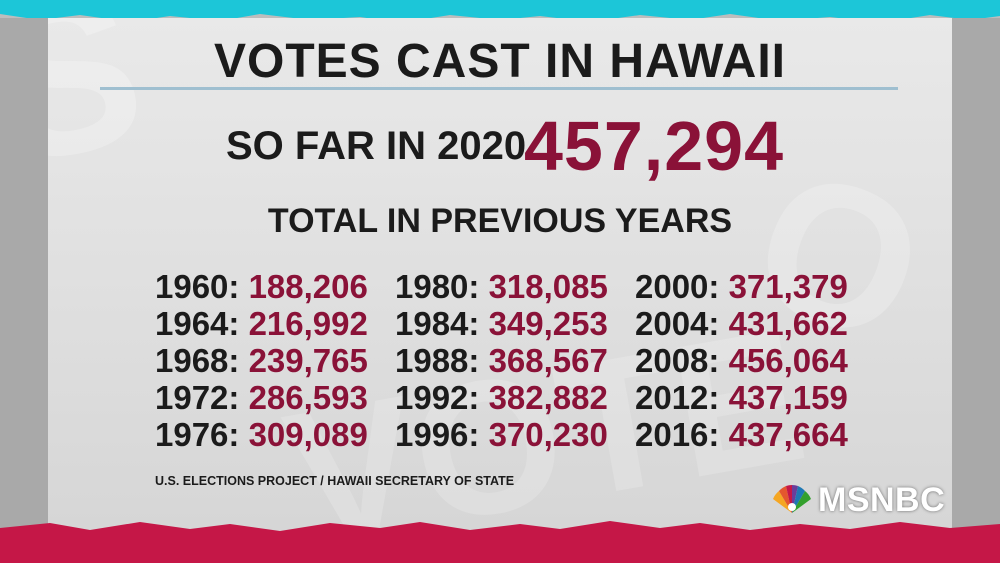  What do you see at coordinates (499, 88) in the screenshot?
I see `title-divider` at bounding box center [499, 88].